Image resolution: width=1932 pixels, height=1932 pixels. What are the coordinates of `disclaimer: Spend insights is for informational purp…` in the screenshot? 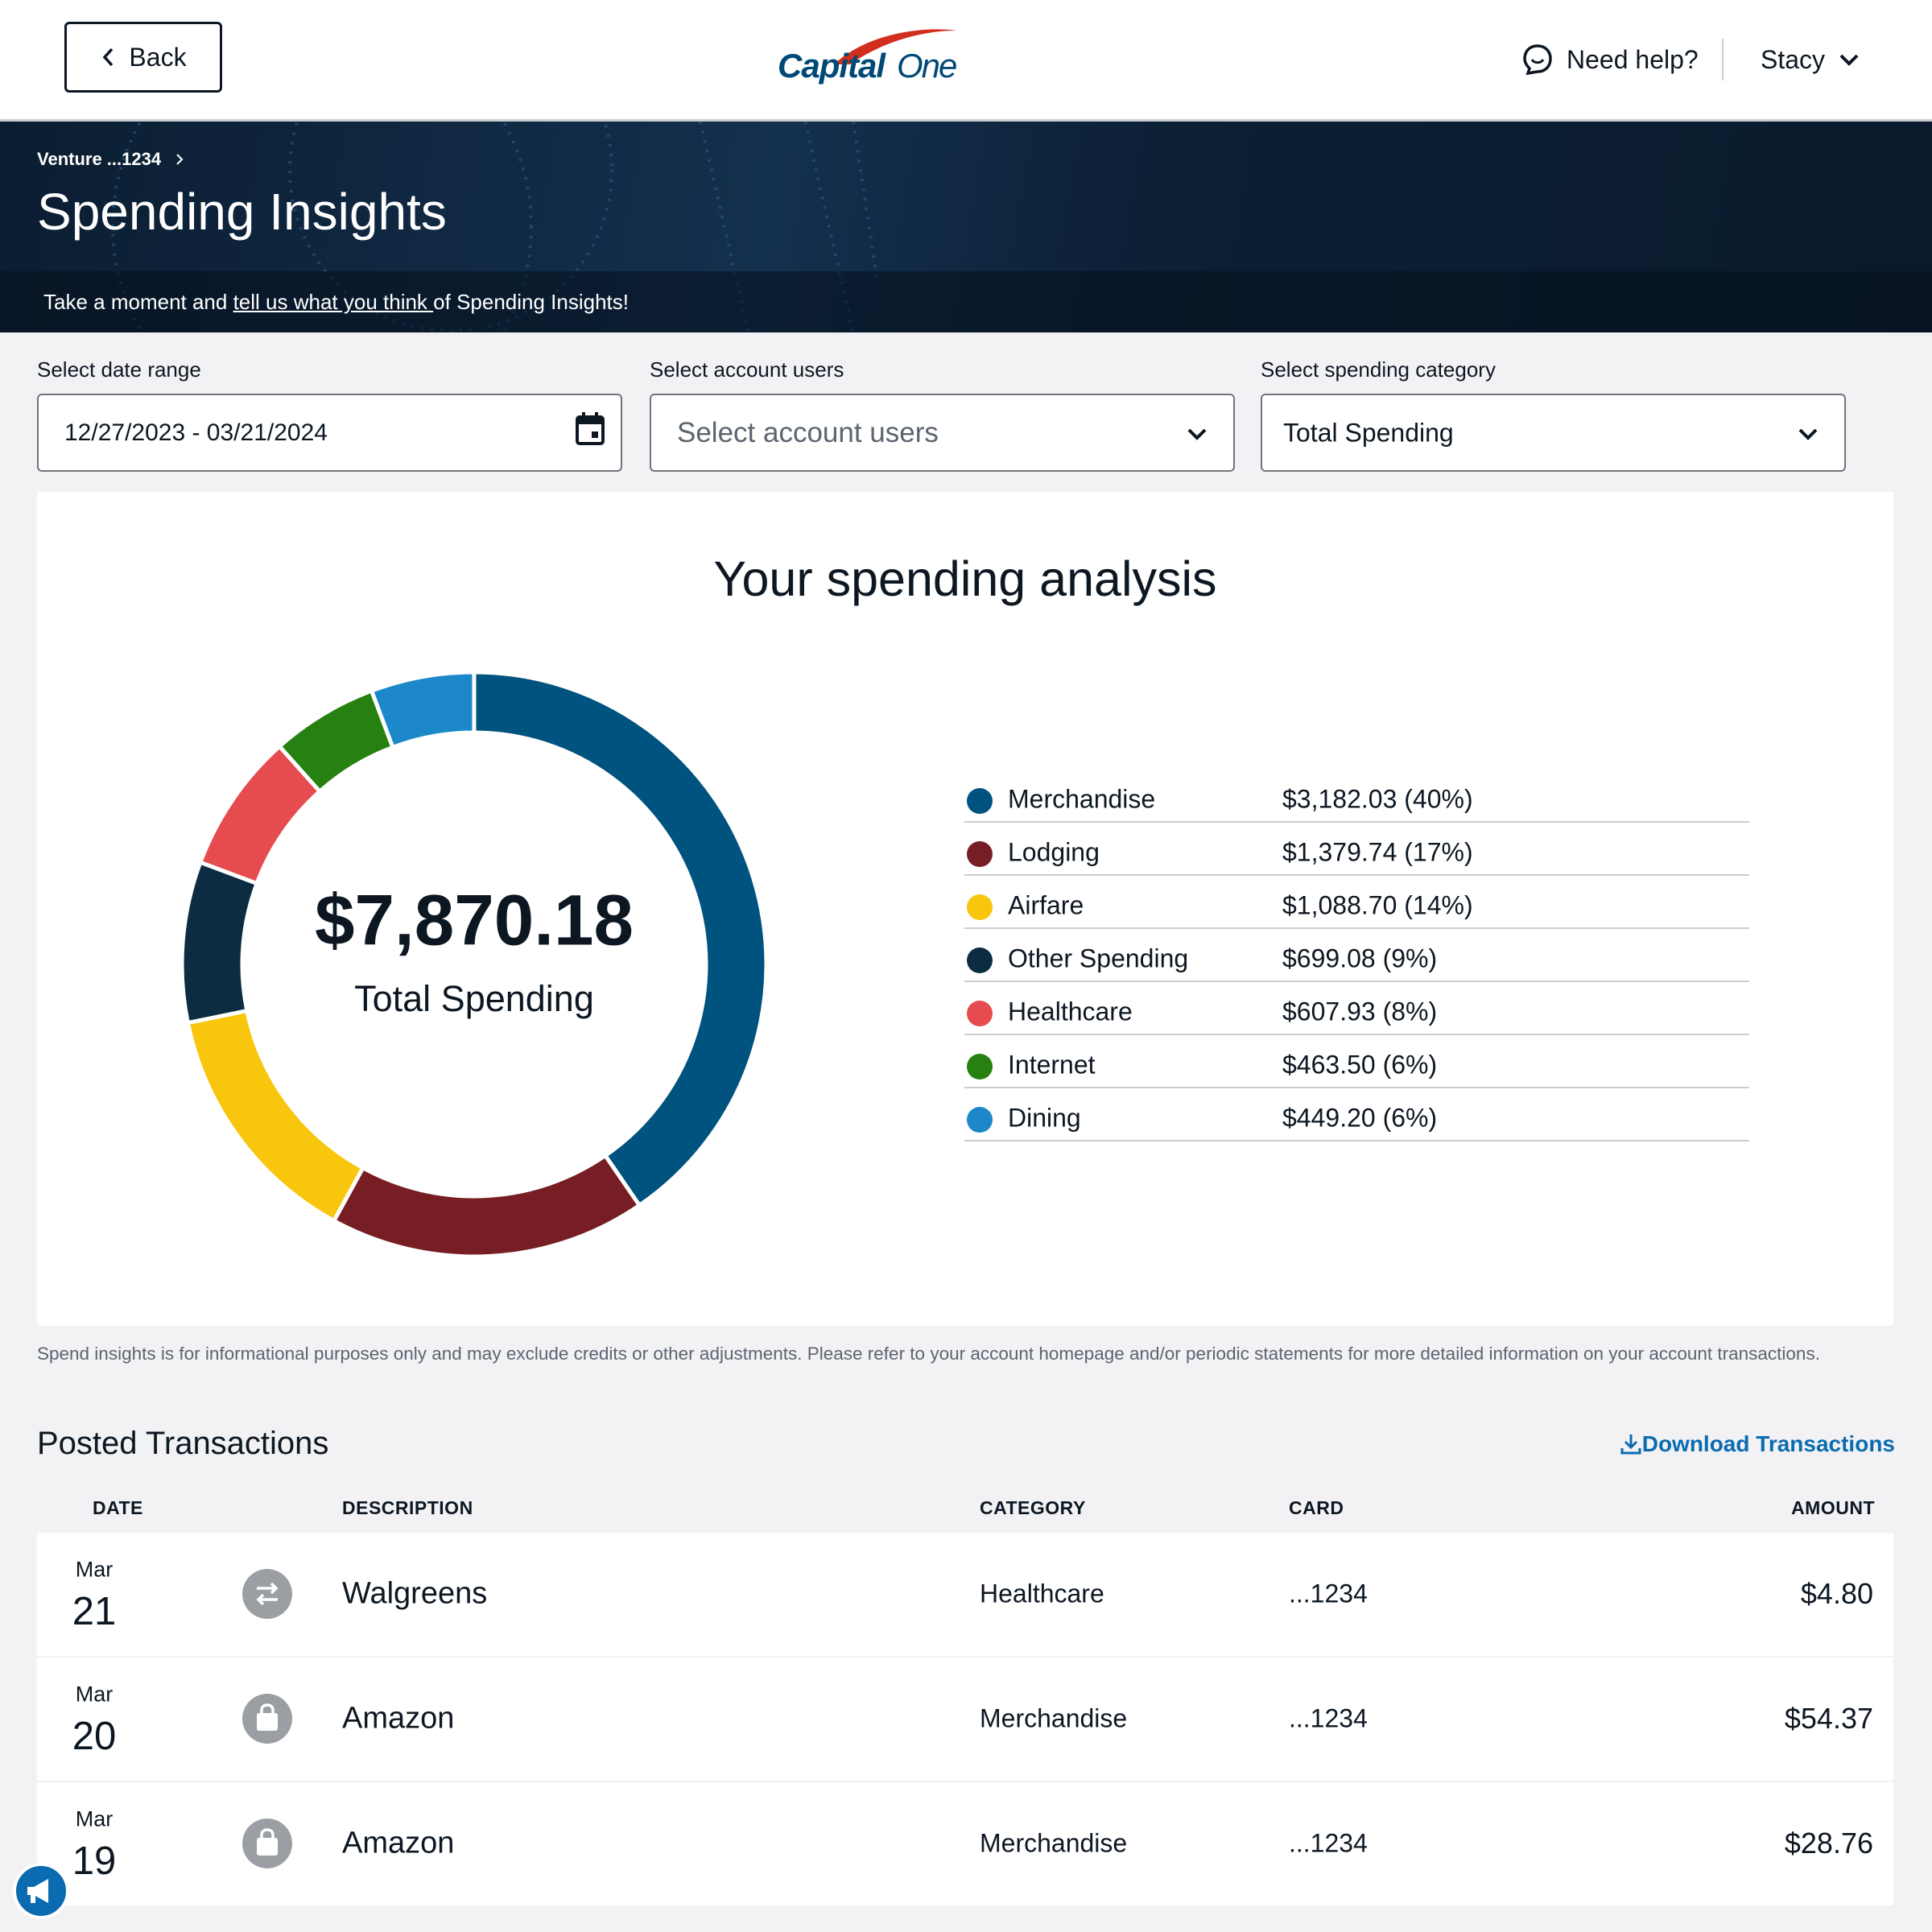 It's located at (928, 1354).